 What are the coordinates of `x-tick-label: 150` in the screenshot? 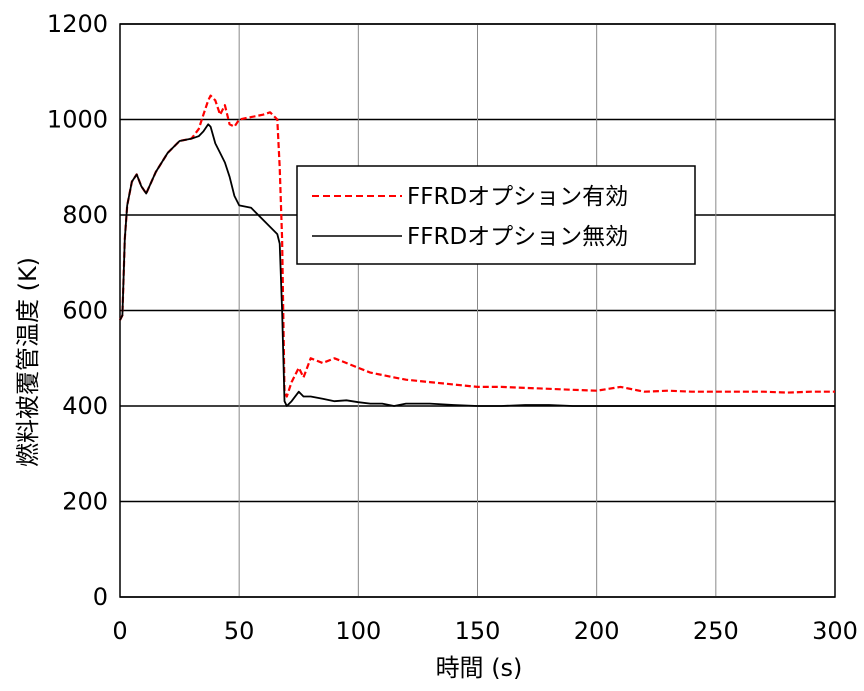 It's located at (478, 631).